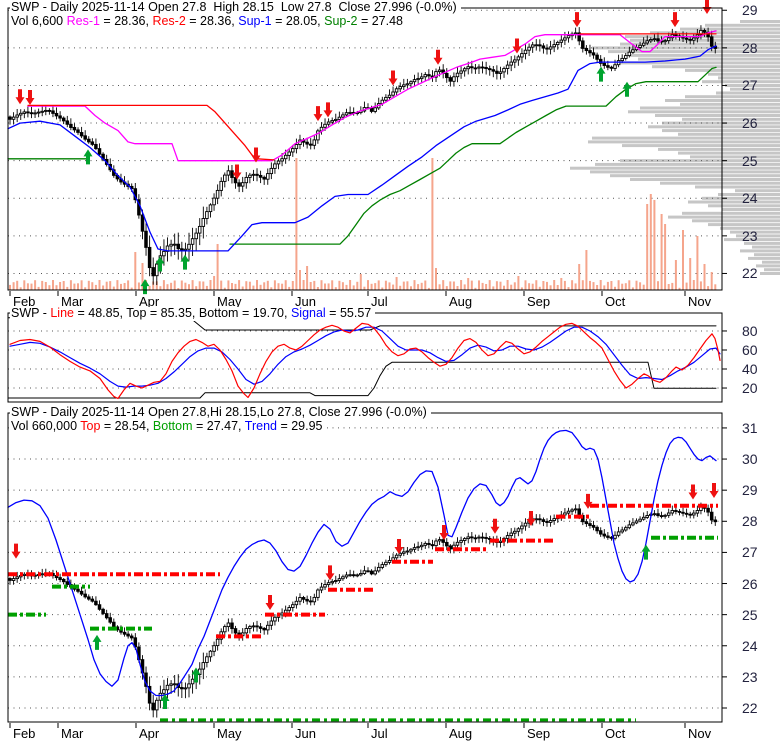  Describe the element at coordinates (182, 313) in the screenshot. I see `osc-values: = 48.85, Top = 85.35, Bottom = 19.70,` at that location.